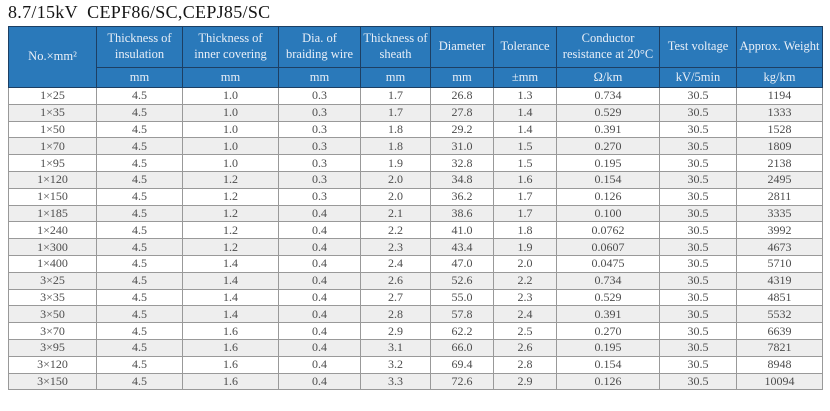 The height and width of the screenshot is (411, 830). What do you see at coordinates (462, 381) in the screenshot?
I see `value-cell: 72.6` at bounding box center [462, 381].